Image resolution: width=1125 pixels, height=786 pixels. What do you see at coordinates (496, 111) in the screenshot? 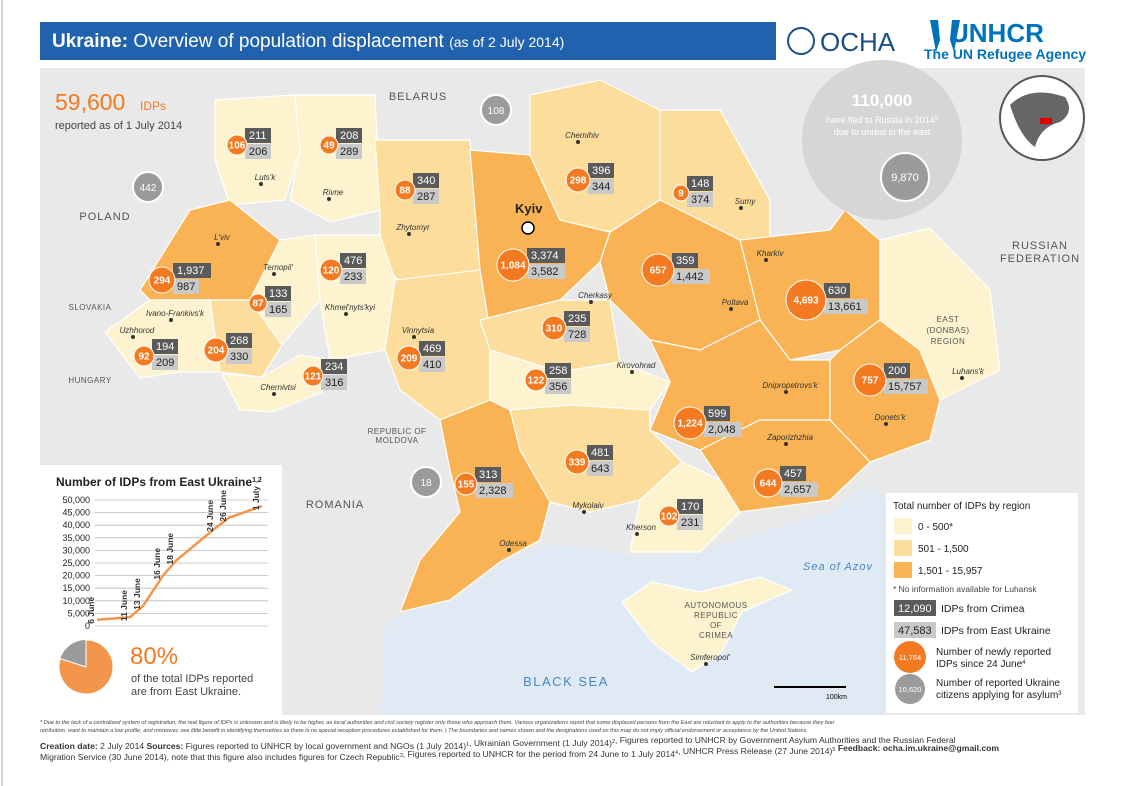
I see `asylum-value: 108` at bounding box center [496, 111].